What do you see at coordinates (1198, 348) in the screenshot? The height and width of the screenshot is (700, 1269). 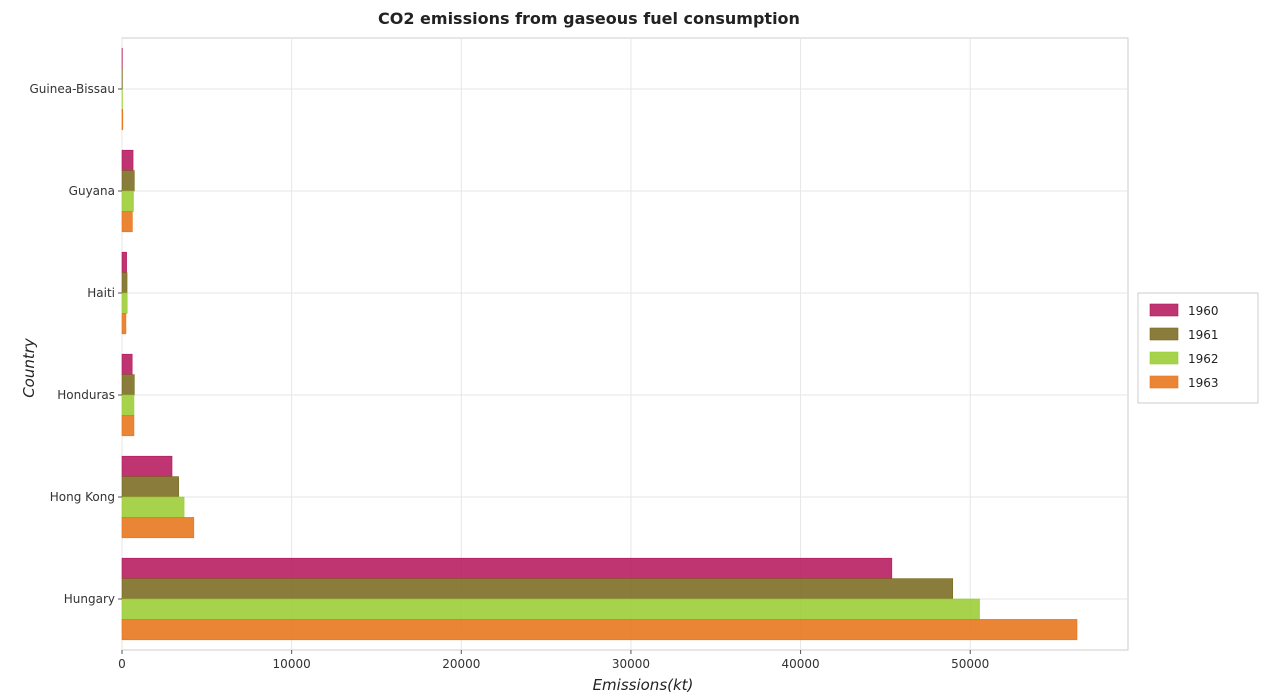 I see `legend: 1960 1961 1962 1963` at bounding box center [1198, 348].